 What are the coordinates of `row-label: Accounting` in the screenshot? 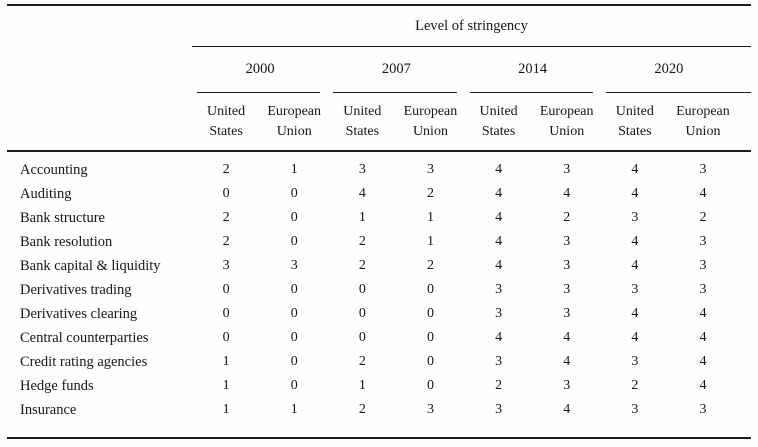 It's located at (54, 169).